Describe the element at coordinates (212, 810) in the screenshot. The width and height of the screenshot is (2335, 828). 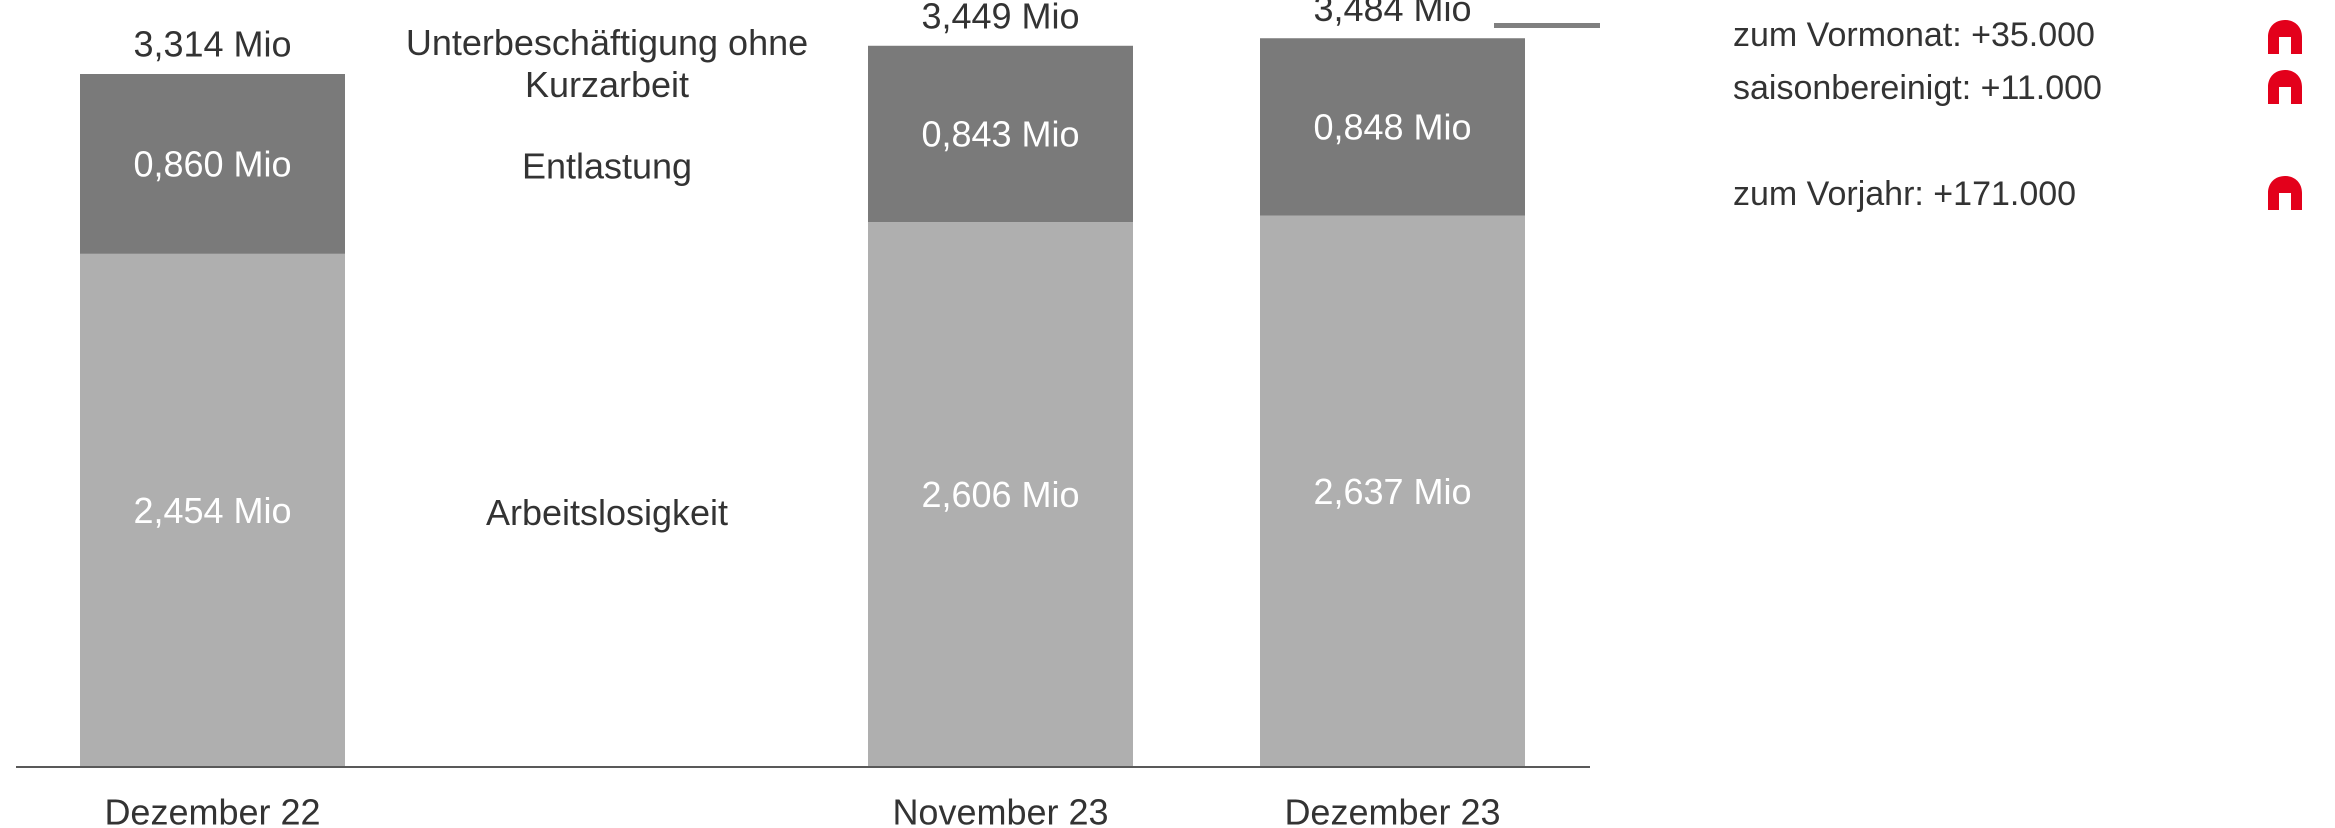
I see `x-tick-label: Dezember 22` at that location.